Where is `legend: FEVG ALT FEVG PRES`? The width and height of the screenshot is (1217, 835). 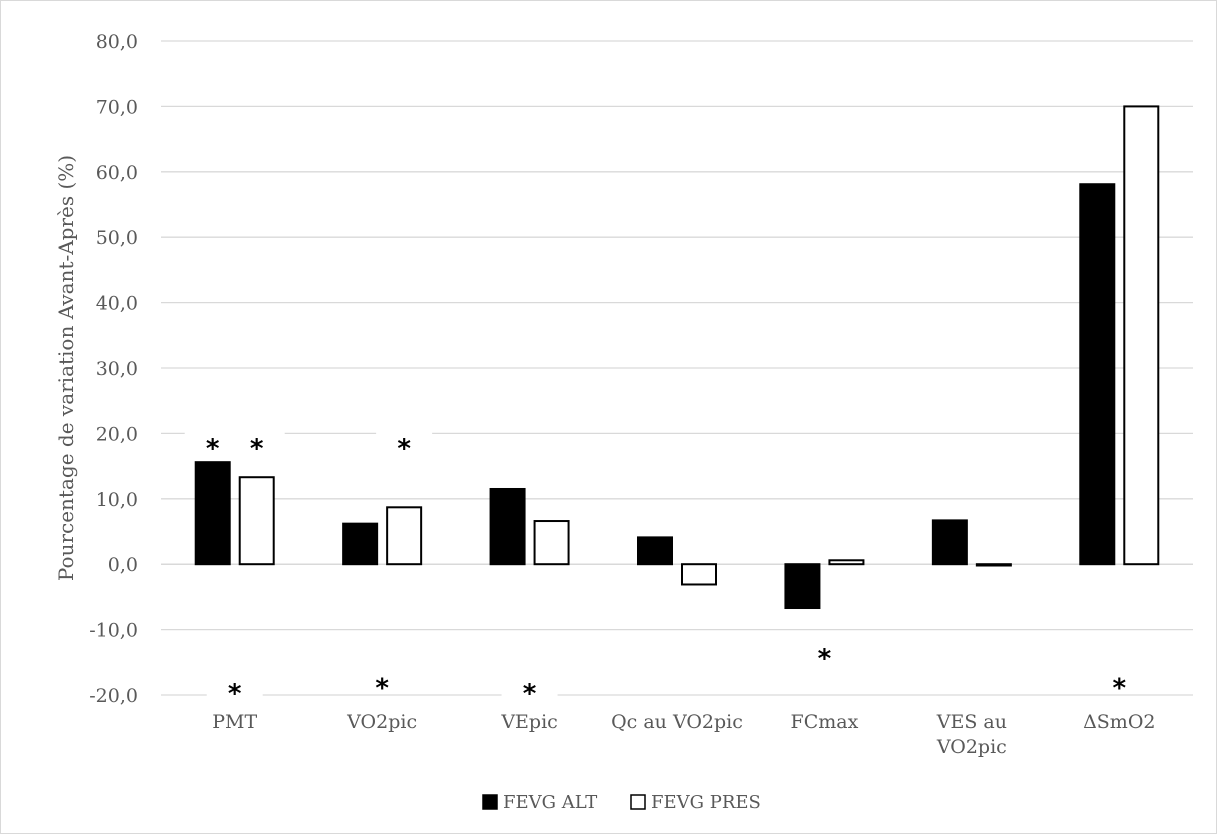
legend: FEVG ALT FEVG PRES is located at coordinates (621, 802).